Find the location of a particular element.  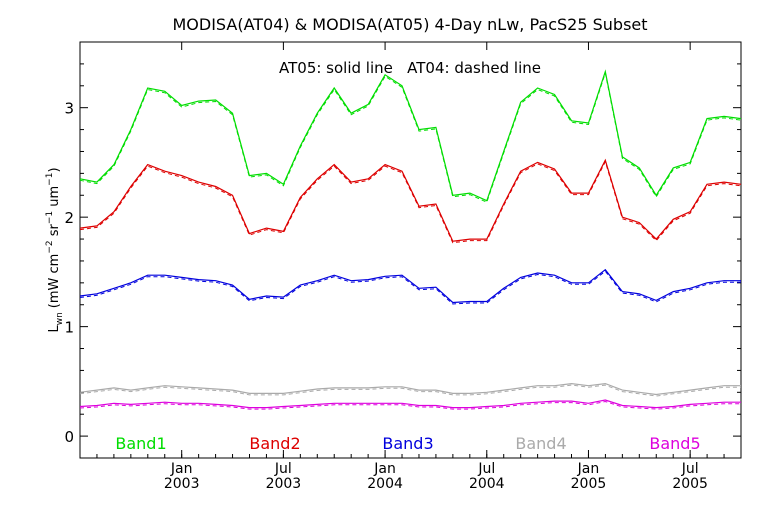

legend-label-band3: Band3 is located at coordinates (407, 443).